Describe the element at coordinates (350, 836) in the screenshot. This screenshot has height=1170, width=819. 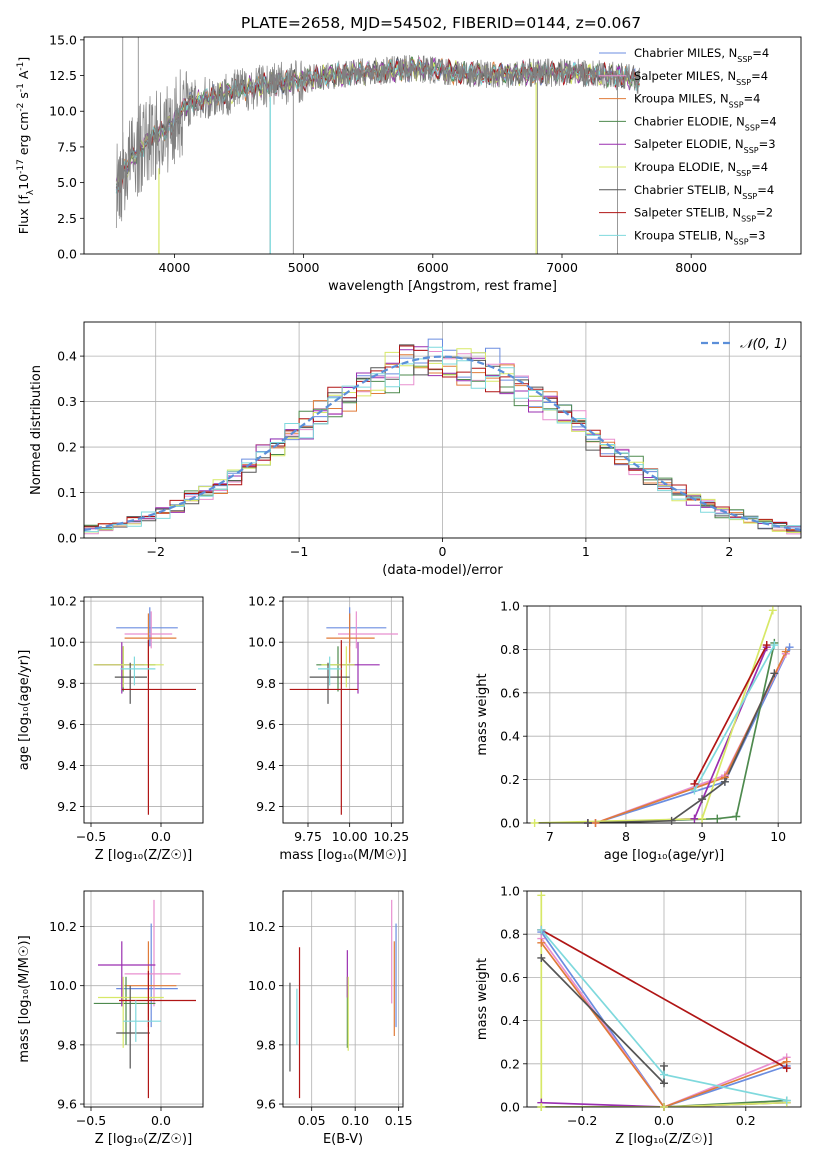
I see `x-tick-label: 10.00` at that location.